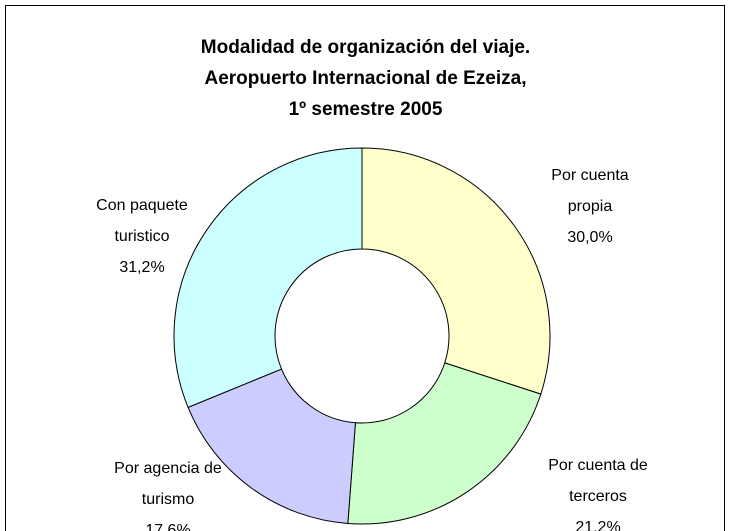 This screenshot has width=731, height=531. I want to click on slice-label: Con paquete turistico 31,2%, so click(142, 236).